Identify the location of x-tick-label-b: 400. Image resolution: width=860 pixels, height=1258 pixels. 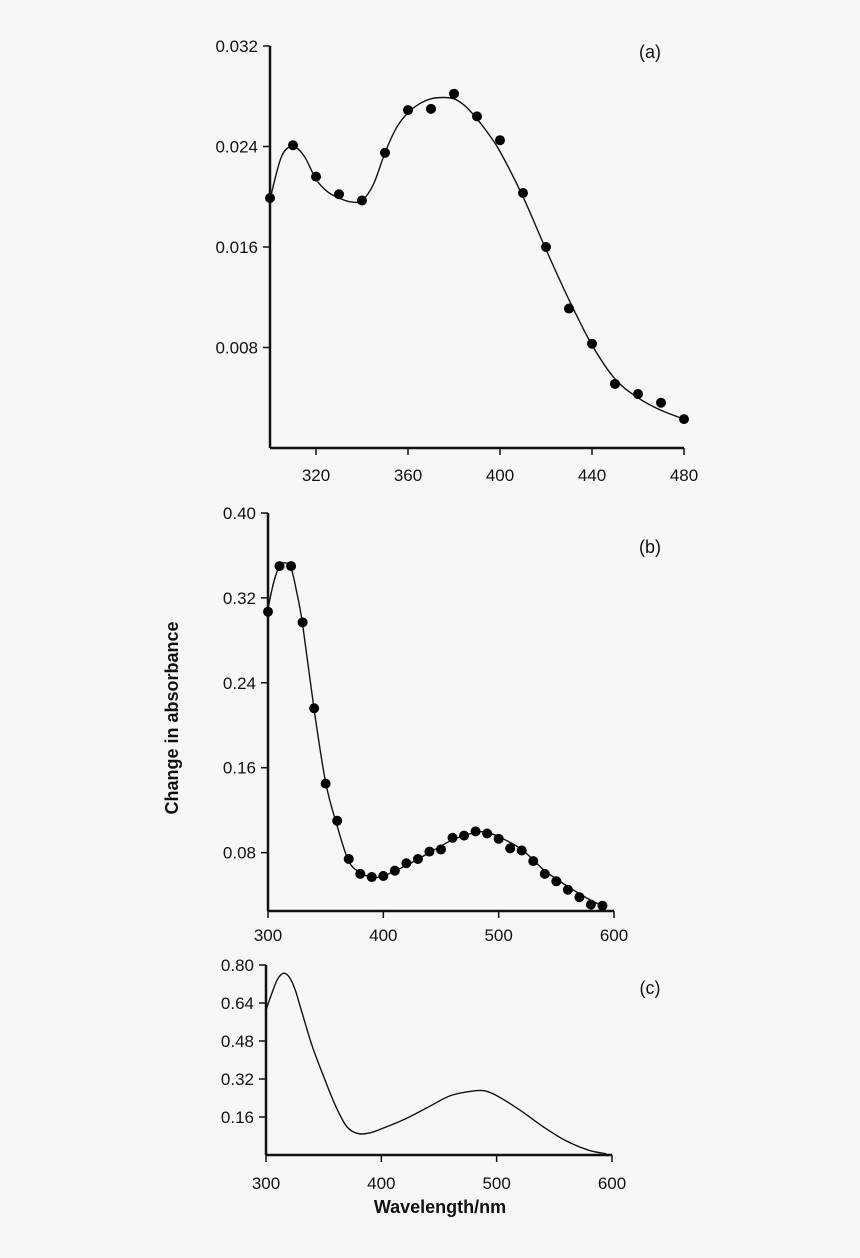
(383, 935).